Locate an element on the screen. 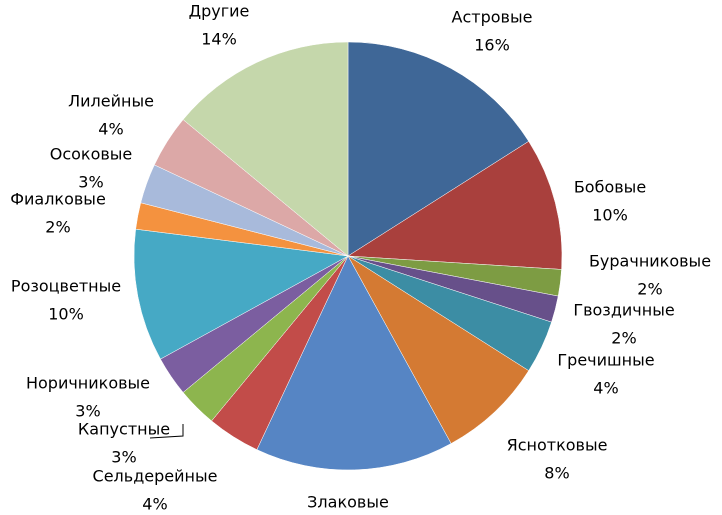  slice-label: Сельдерейные is located at coordinates (155, 476).